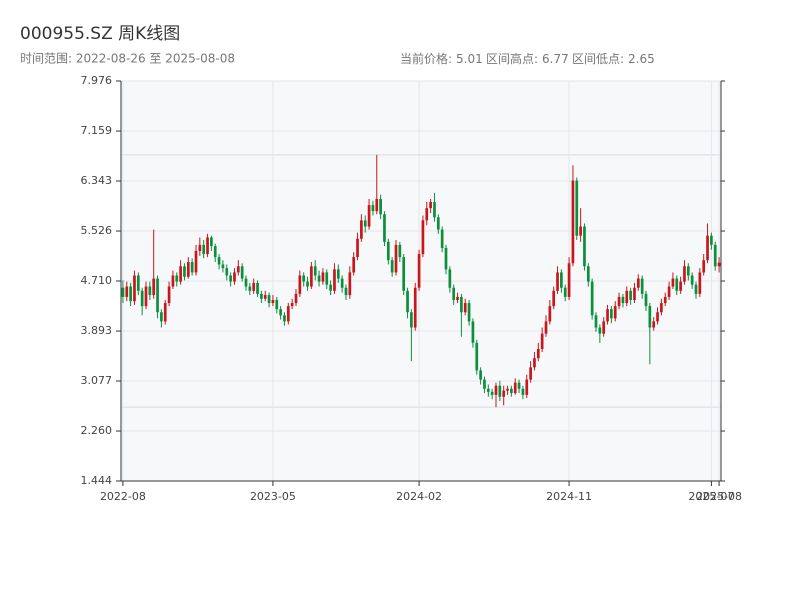 This screenshot has height=600, width=800. I want to click on x-tick-label: 2025-07, so click(711, 496).